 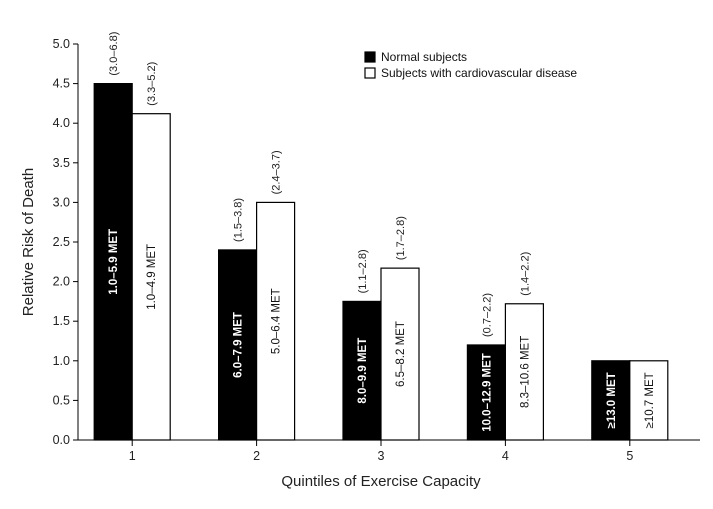 What do you see at coordinates (61, 361) in the screenshot?
I see `y-tick-label: 1.0` at bounding box center [61, 361].